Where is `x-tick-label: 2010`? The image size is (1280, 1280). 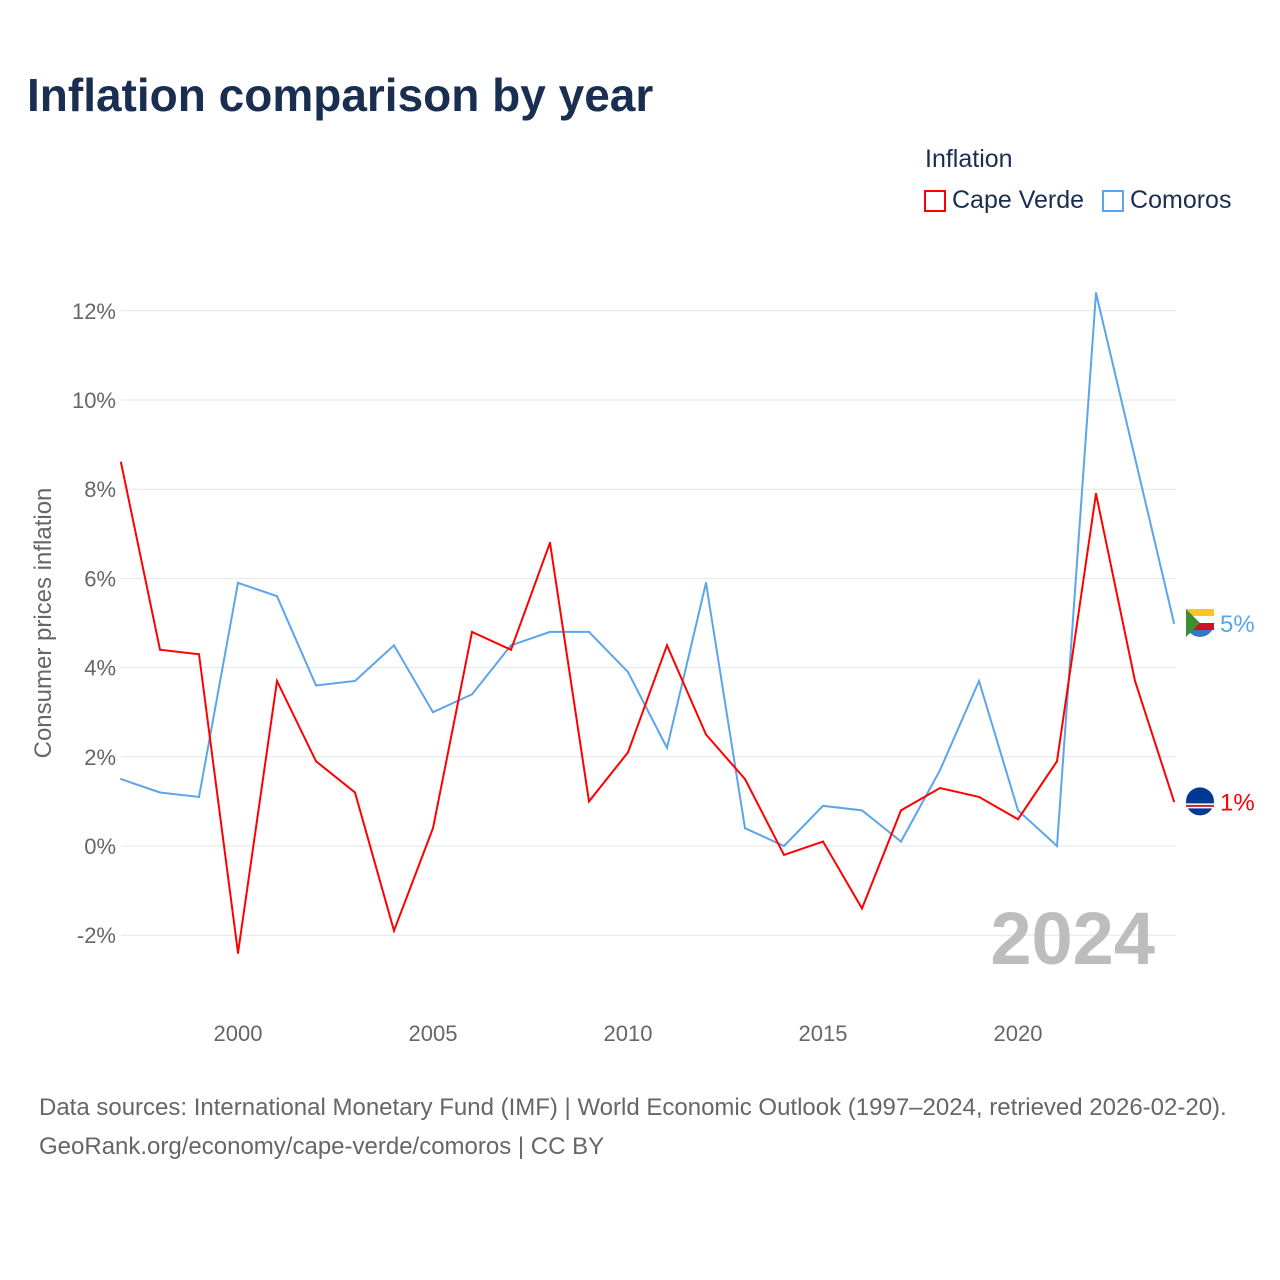
x-tick-label: 2010 is located at coordinates (628, 1033).